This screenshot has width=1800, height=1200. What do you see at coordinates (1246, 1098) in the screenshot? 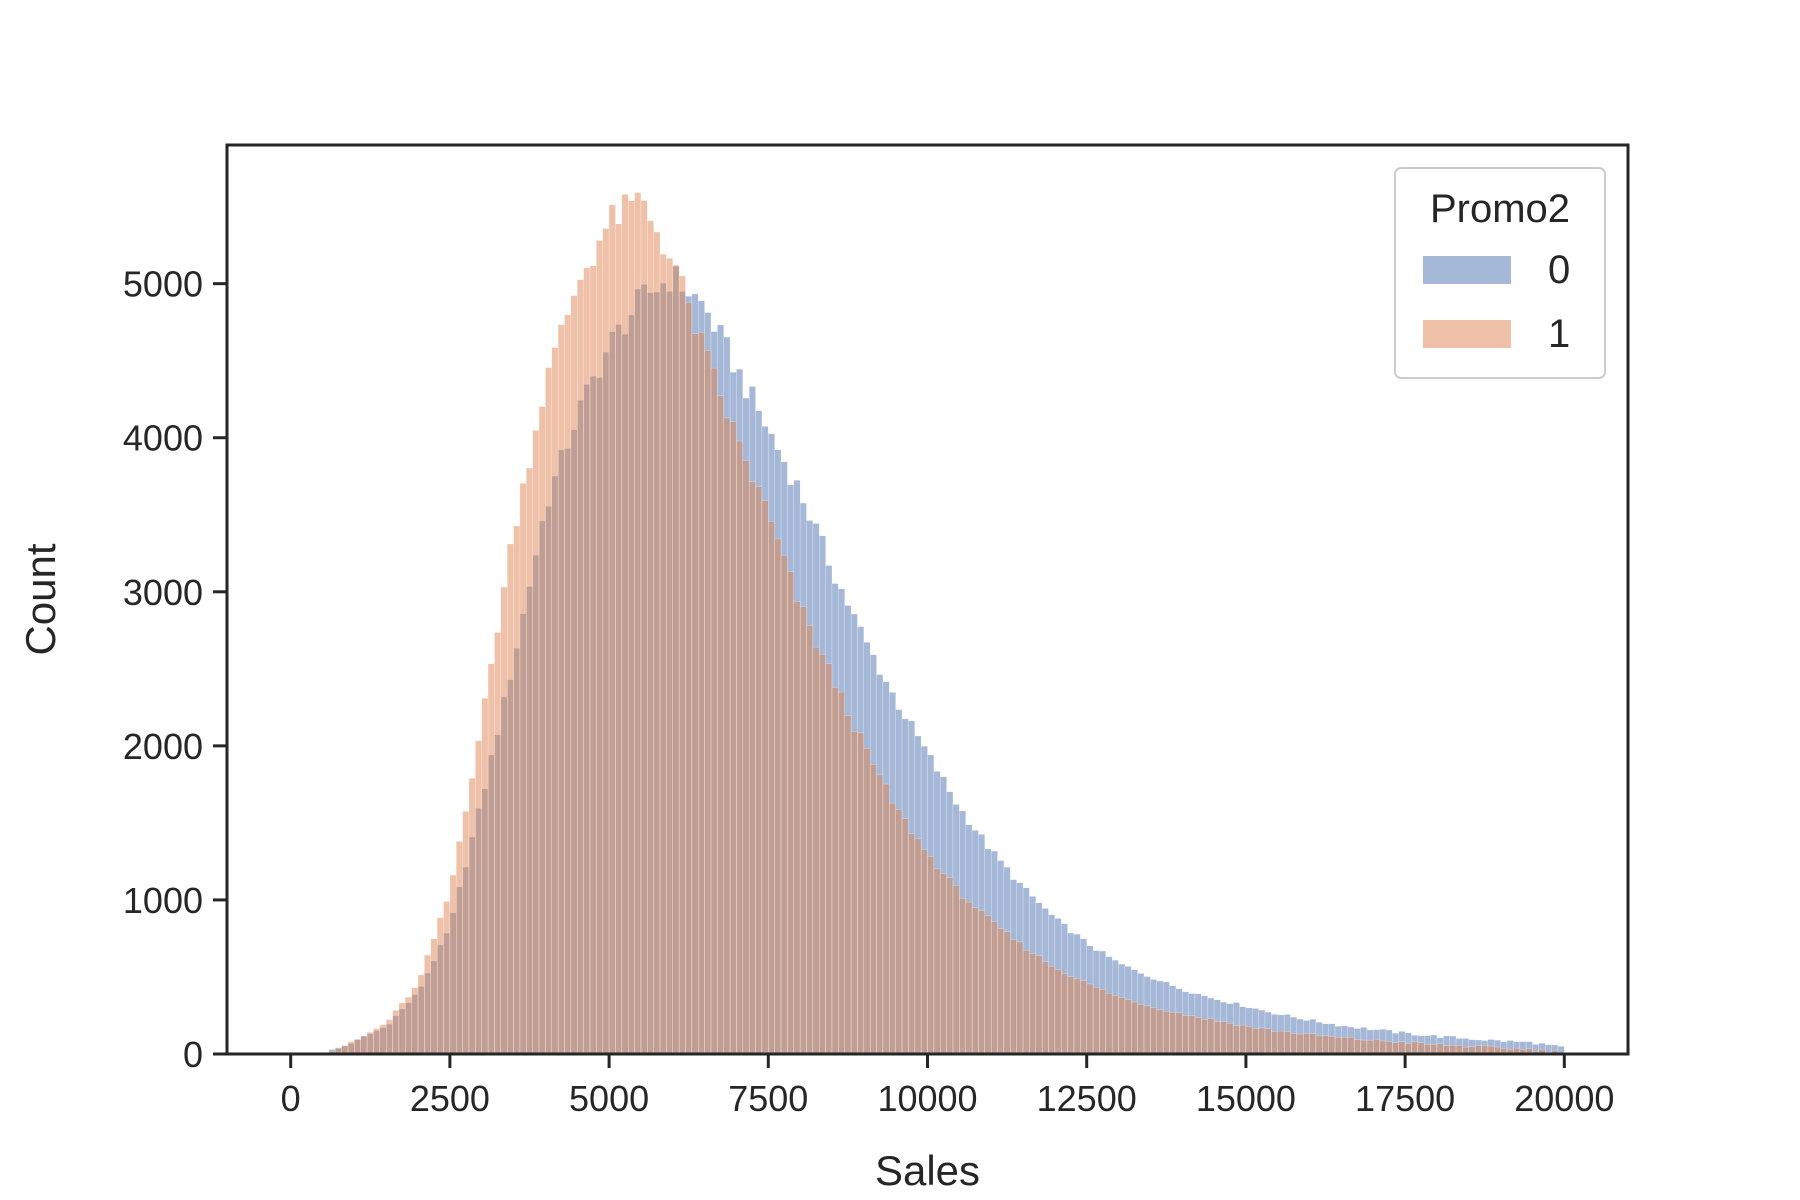
I see `x-tick-label: 15000` at bounding box center [1246, 1098].